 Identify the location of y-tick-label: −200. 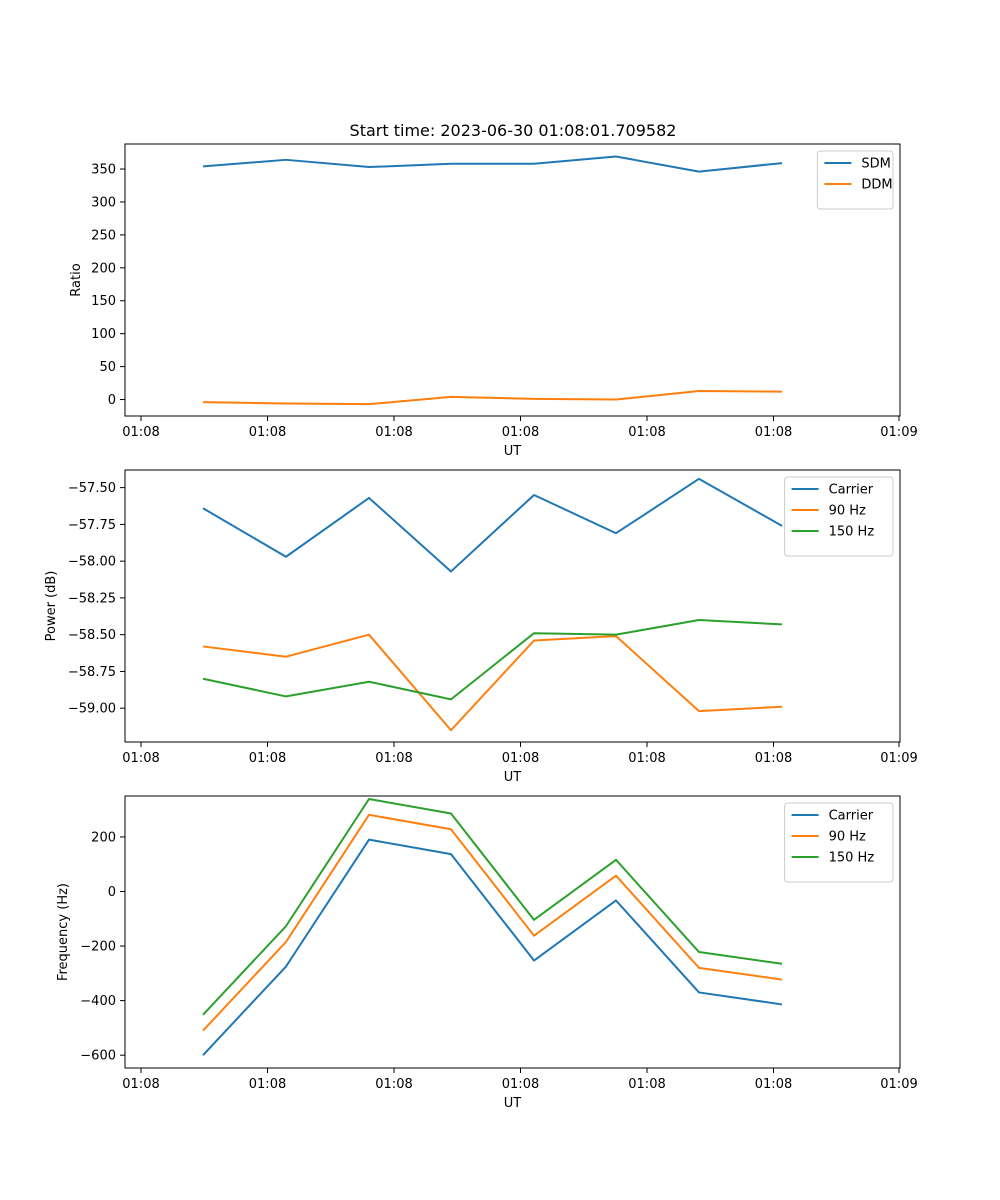
(98, 947).